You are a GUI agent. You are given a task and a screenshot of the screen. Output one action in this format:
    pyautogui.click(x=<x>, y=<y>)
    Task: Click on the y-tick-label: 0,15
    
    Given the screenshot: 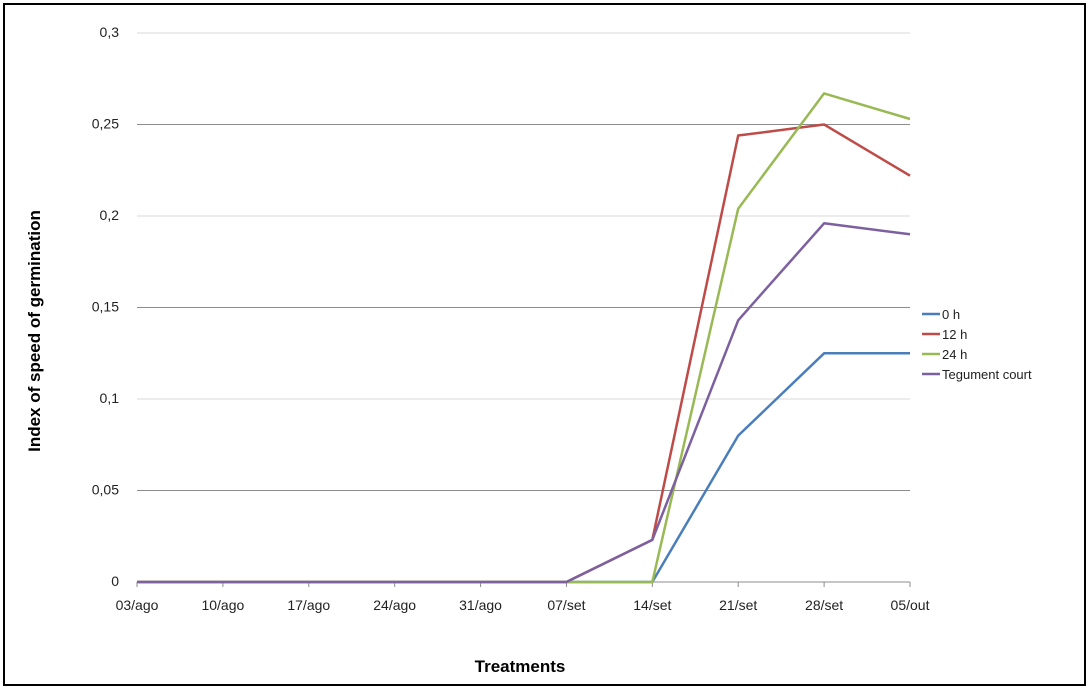 What is the action you would take?
    pyautogui.click(x=105, y=307)
    